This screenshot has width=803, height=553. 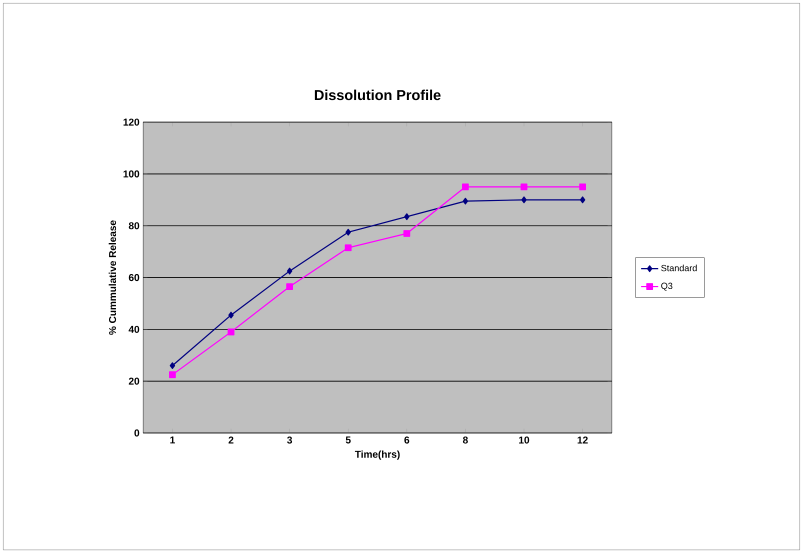 I want to click on x-tick-label: 2, so click(x=231, y=440).